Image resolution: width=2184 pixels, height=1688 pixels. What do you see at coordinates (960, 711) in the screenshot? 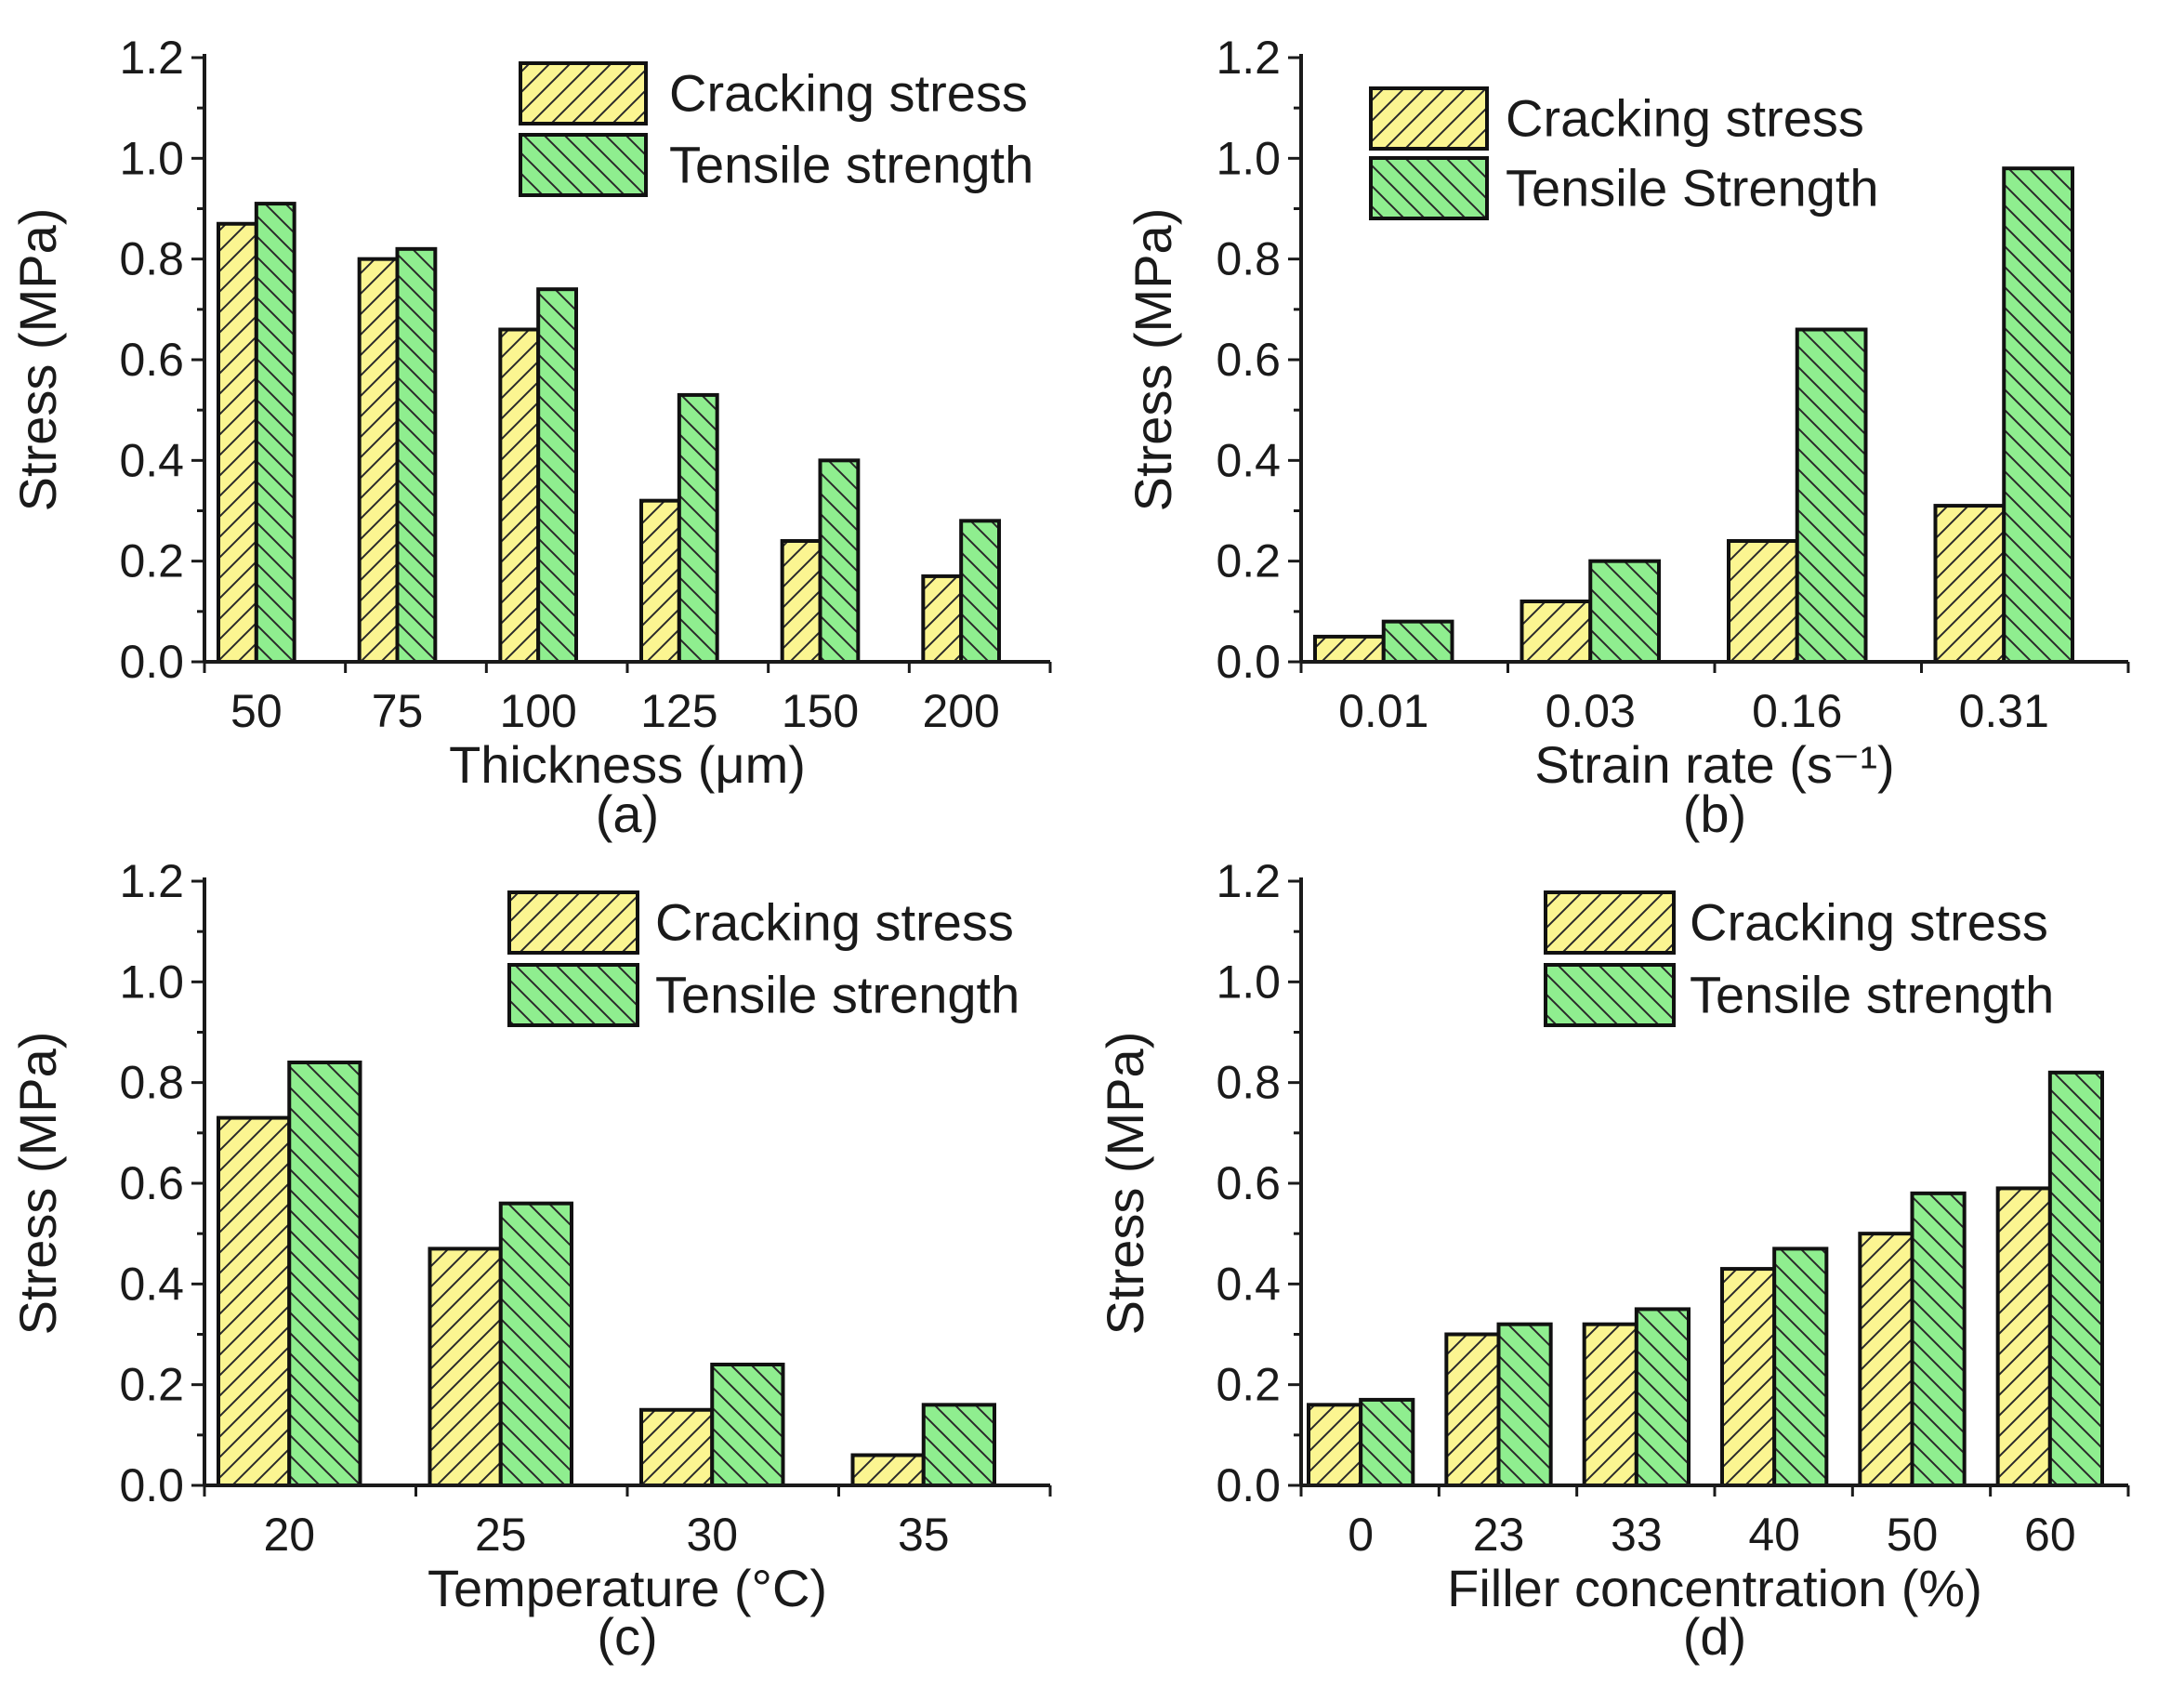
I see `x-tick-label: 200` at bounding box center [960, 711].